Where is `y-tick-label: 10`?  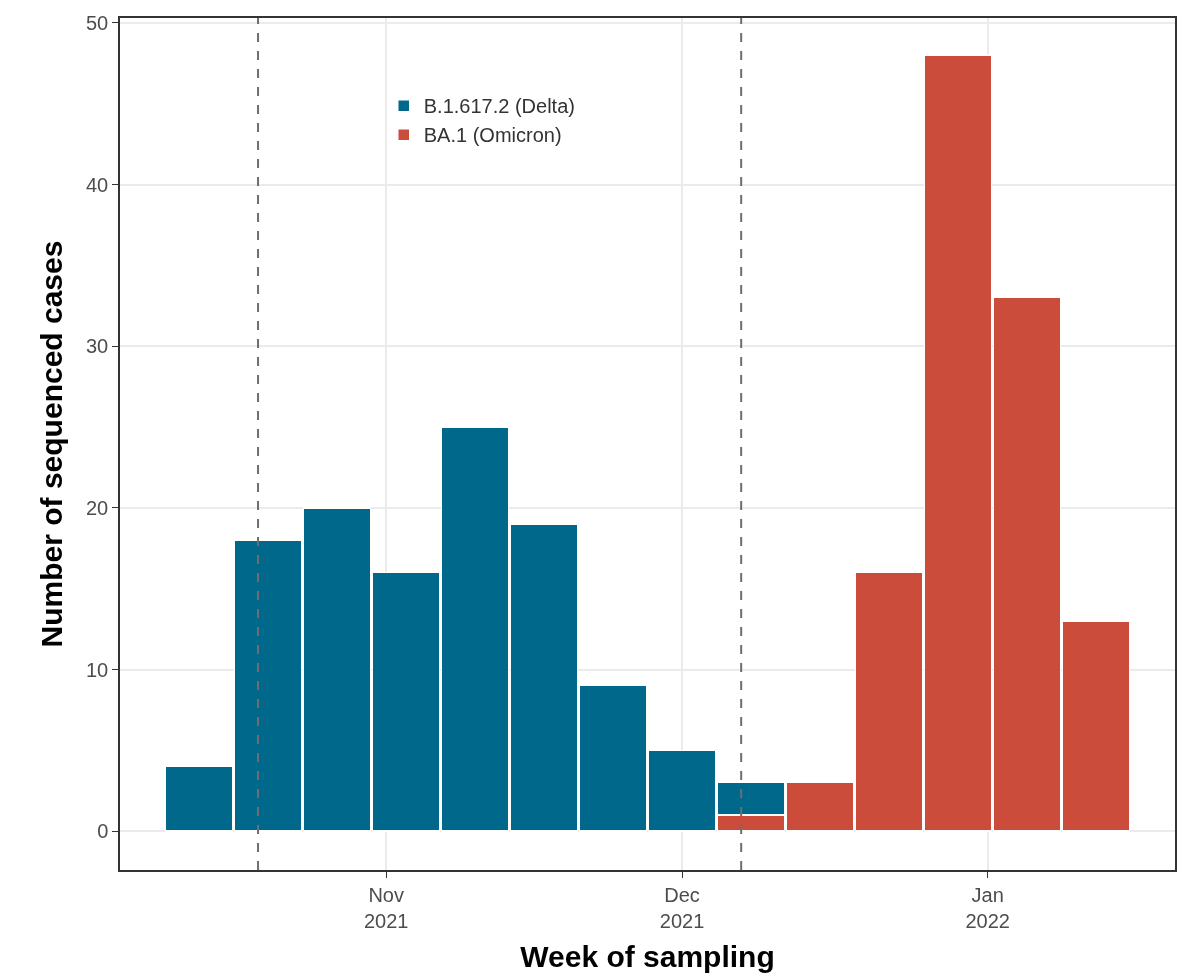 y-tick-label: 10 is located at coordinates (97, 669).